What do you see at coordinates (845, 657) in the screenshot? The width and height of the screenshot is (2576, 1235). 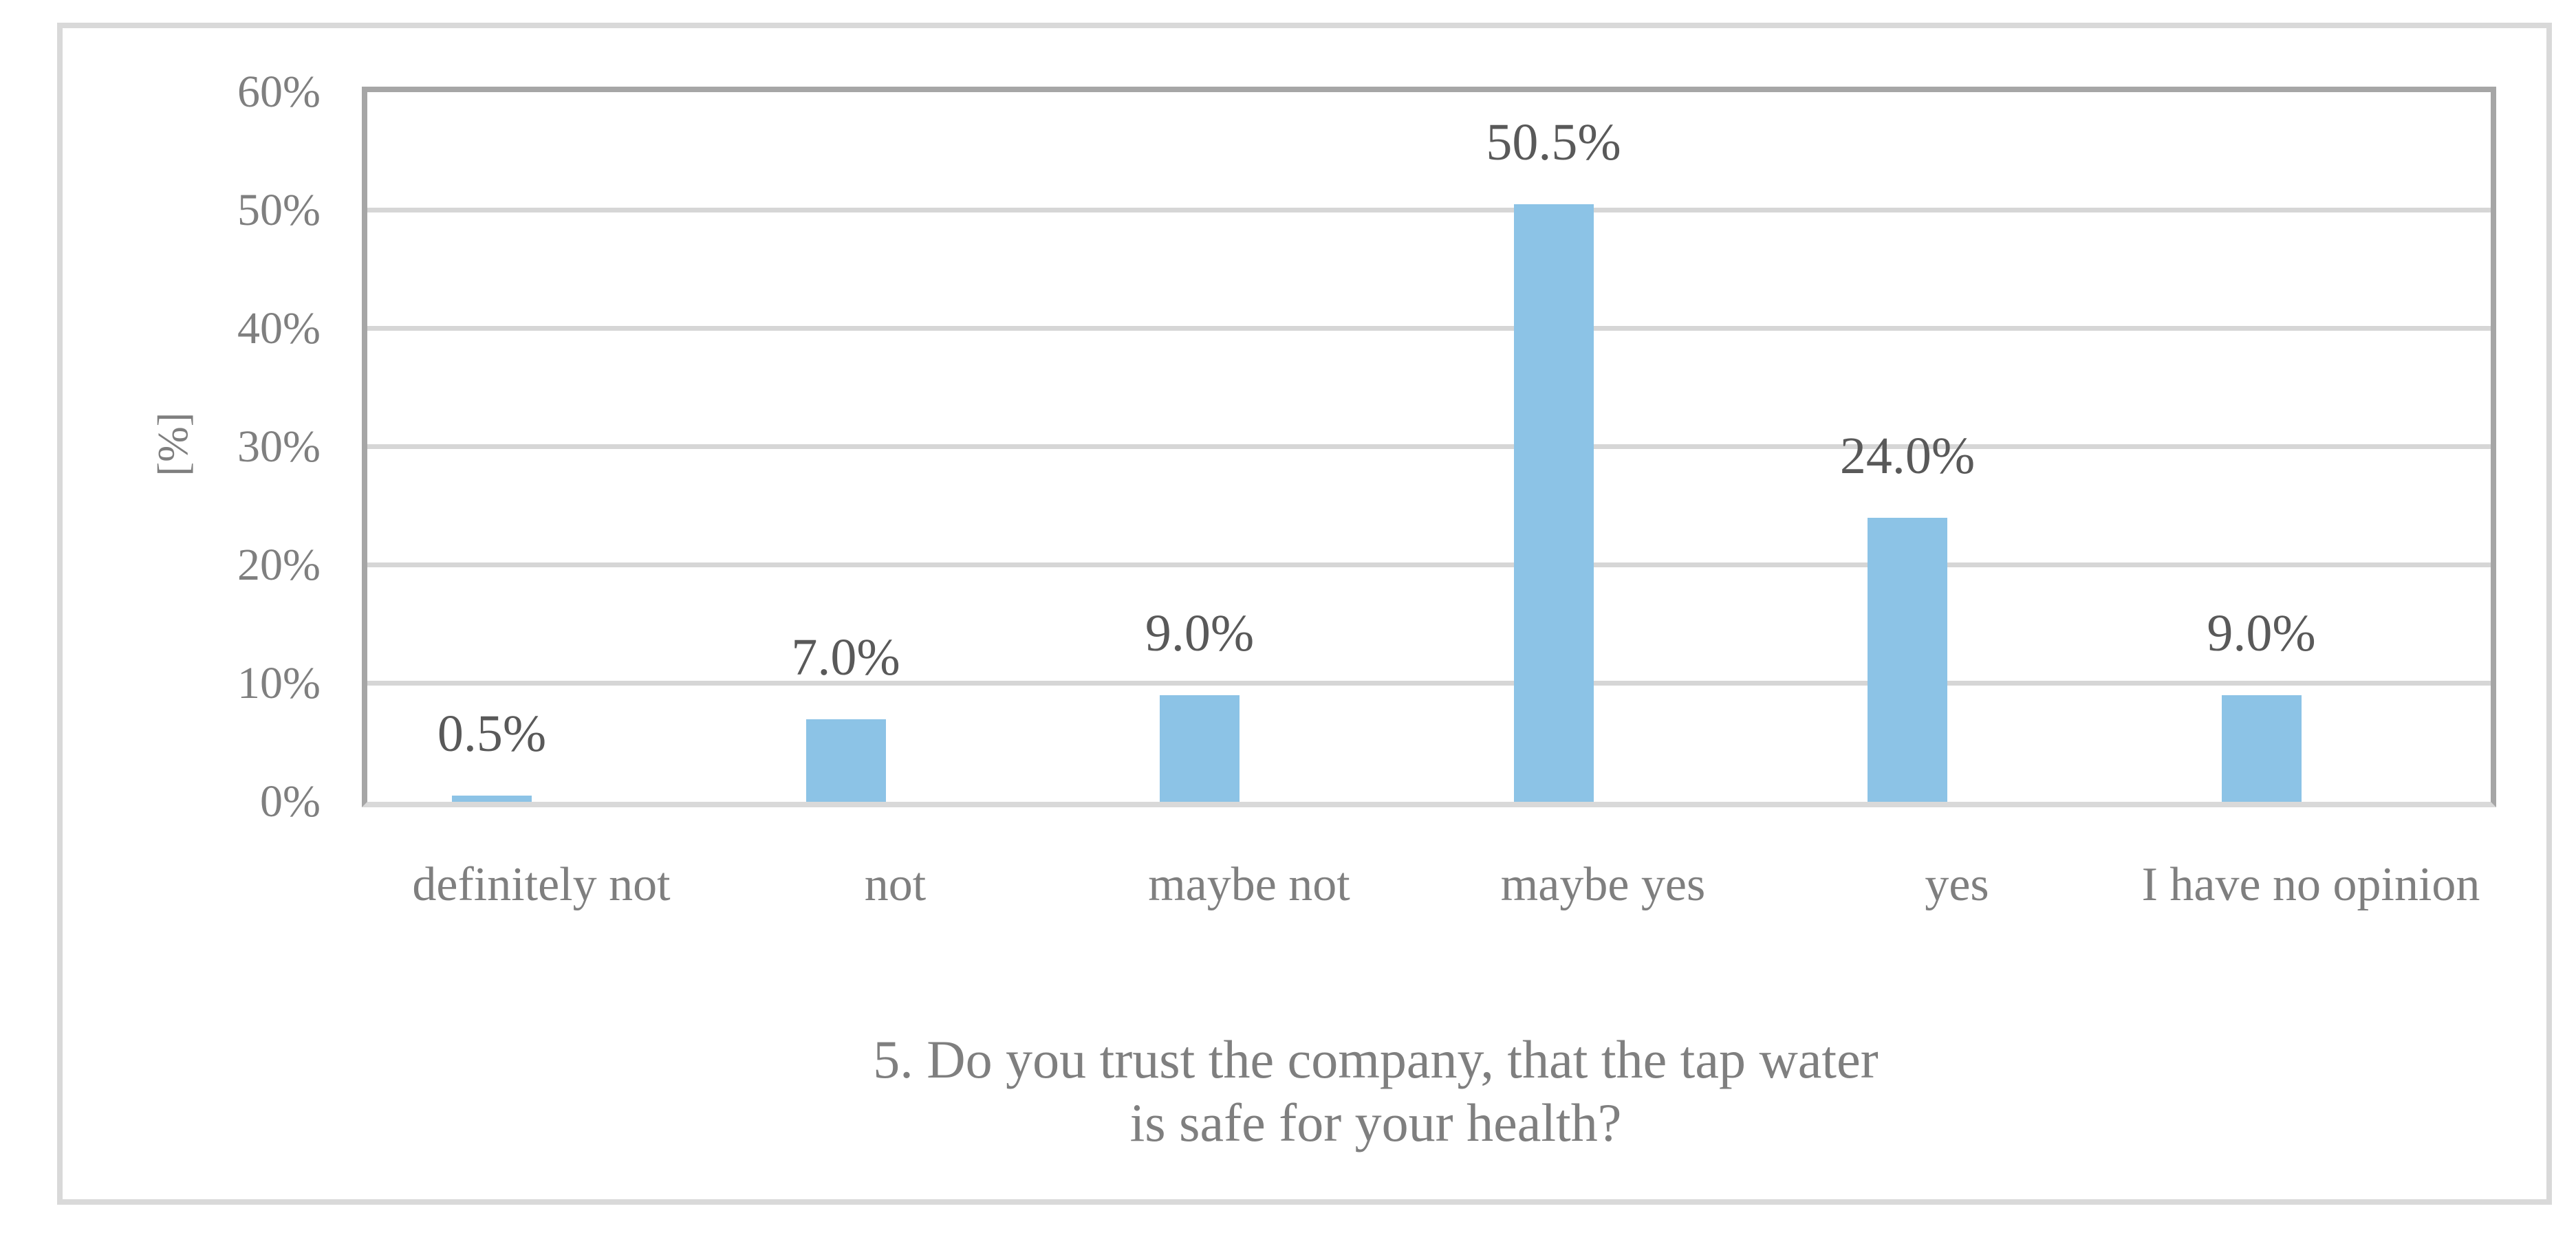 I see `bar-value-label: 7.0%` at bounding box center [845, 657].